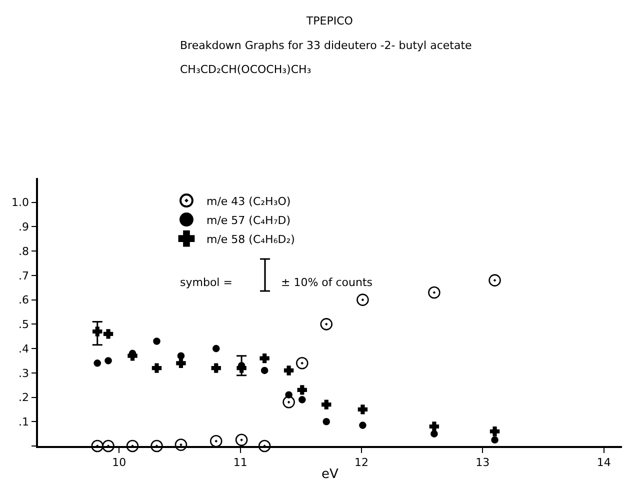 This screenshot has width=628, height=482. What do you see at coordinates (327, 282) in the screenshot?
I see `annotation: ± 10% of counts` at bounding box center [327, 282].